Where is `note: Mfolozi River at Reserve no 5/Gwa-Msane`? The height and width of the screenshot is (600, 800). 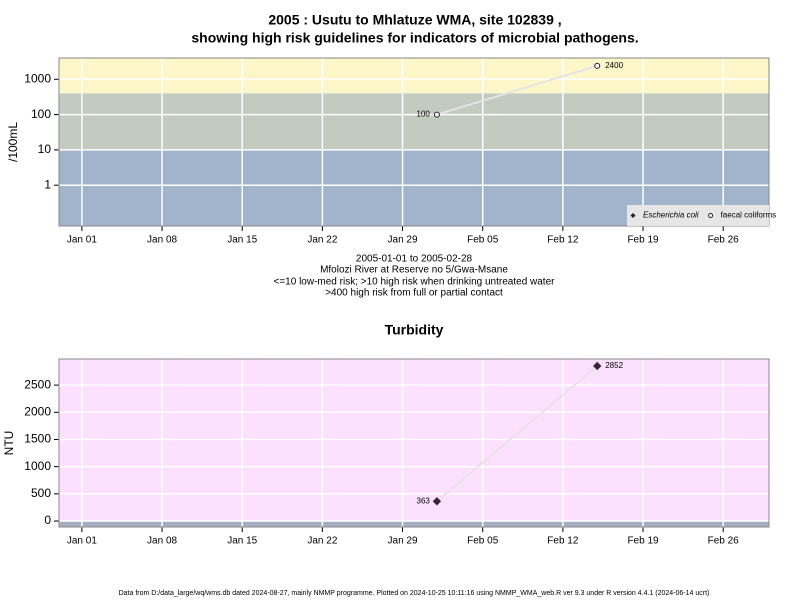 note: Mfolozi River at Reserve no 5/Gwa-Msane is located at coordinates (414, 270).